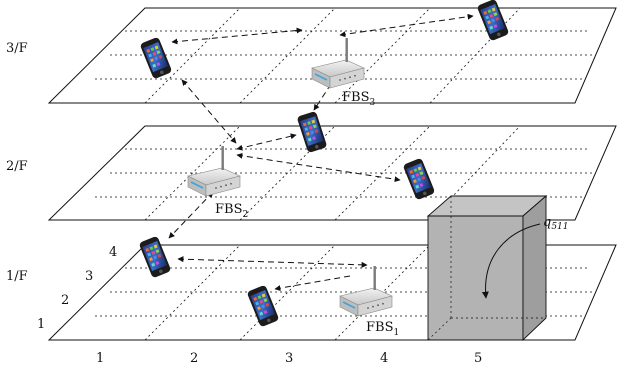  What do you see at coordinates (231, 211) in the screenshot?
I see `station-label-fbs2: FBS2` at bounding box center [231, 211].